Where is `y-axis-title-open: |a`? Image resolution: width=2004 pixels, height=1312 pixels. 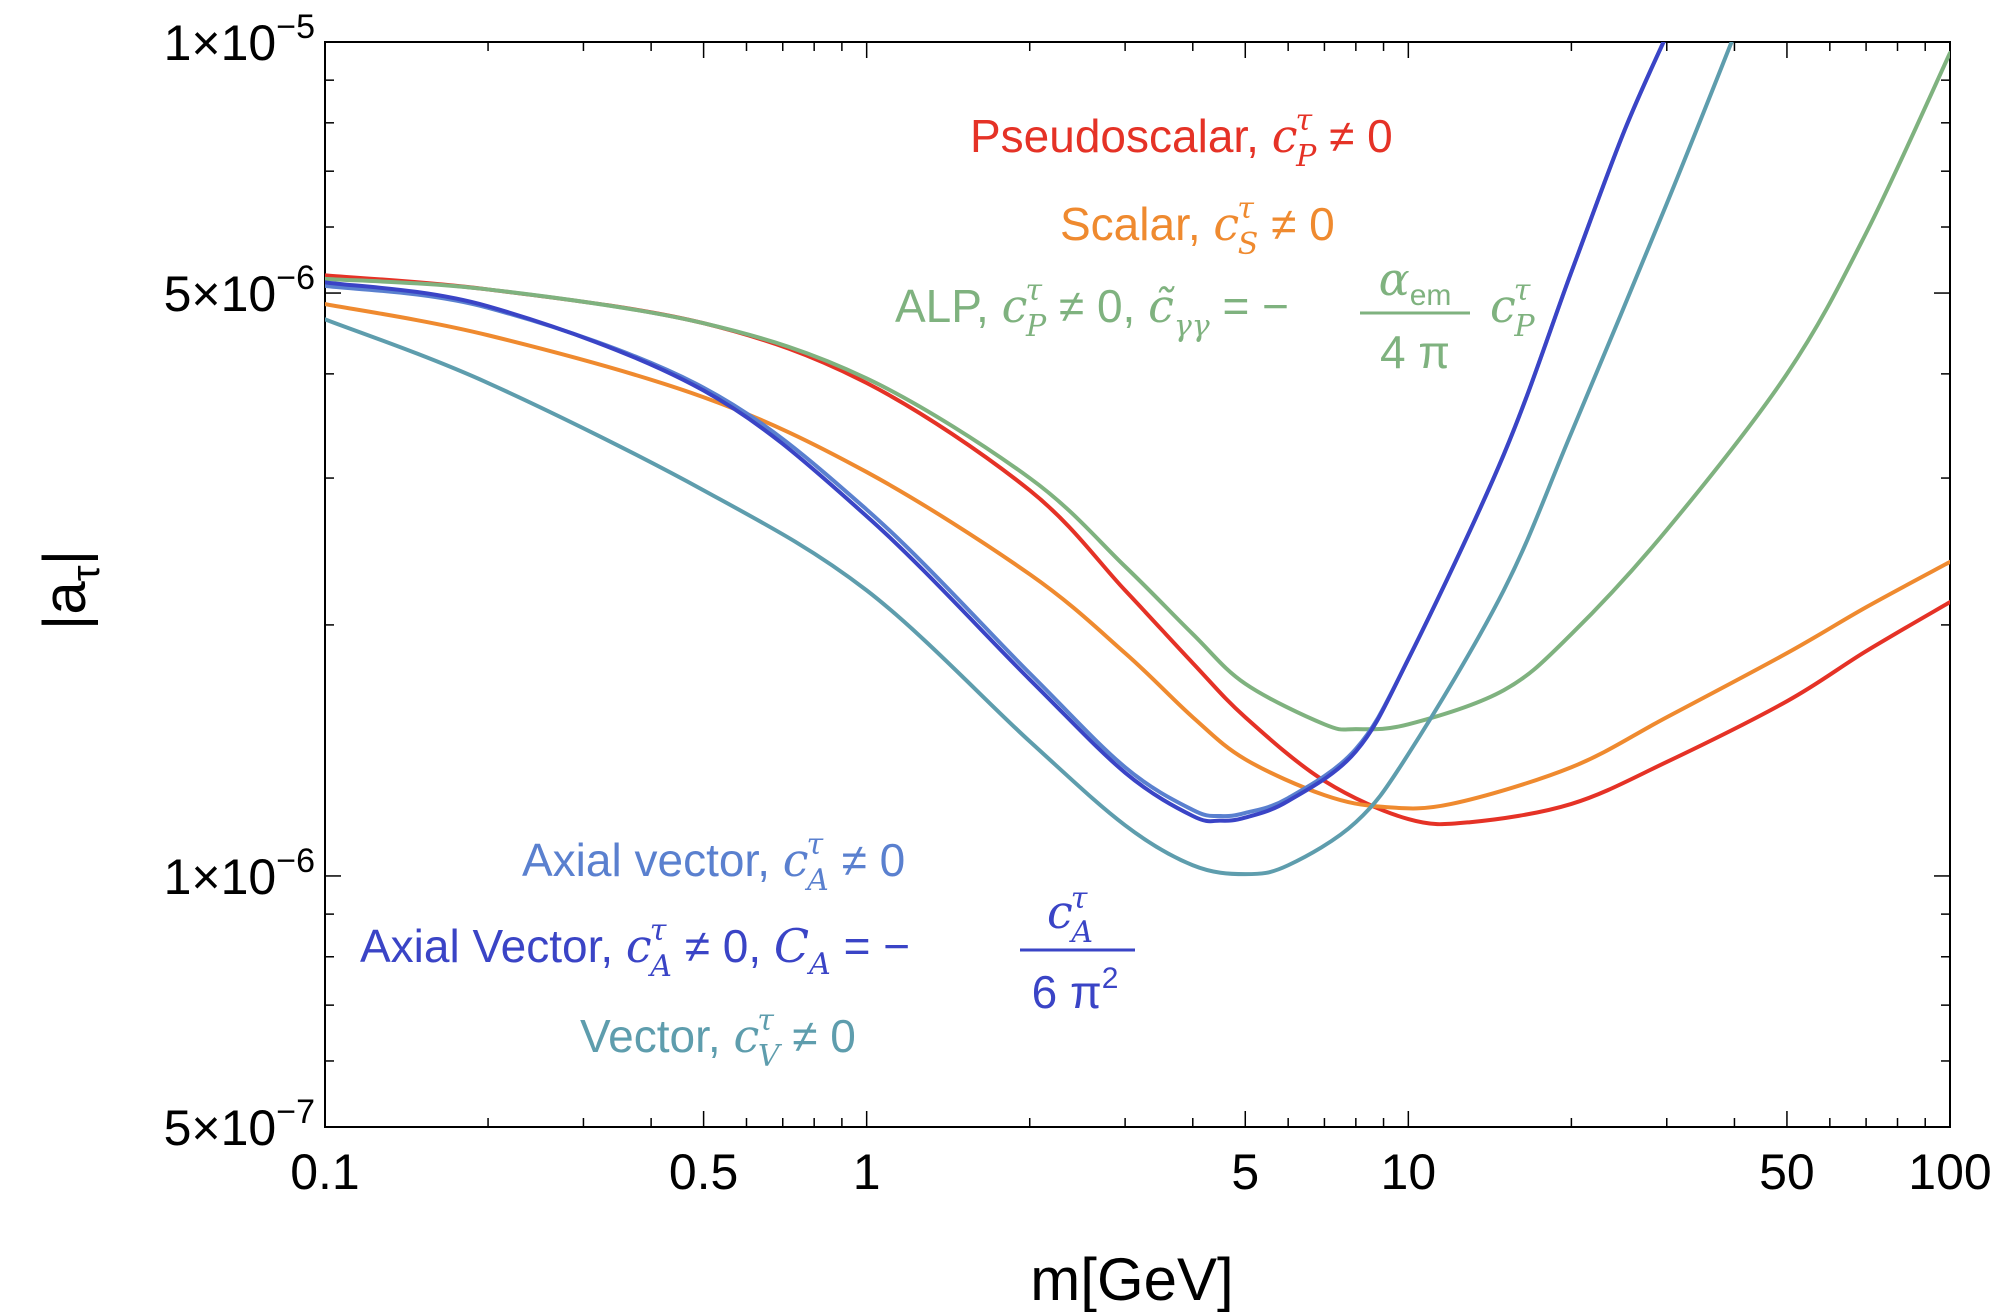 y-axis-title-open: |a is located at coordinates (64, 606).